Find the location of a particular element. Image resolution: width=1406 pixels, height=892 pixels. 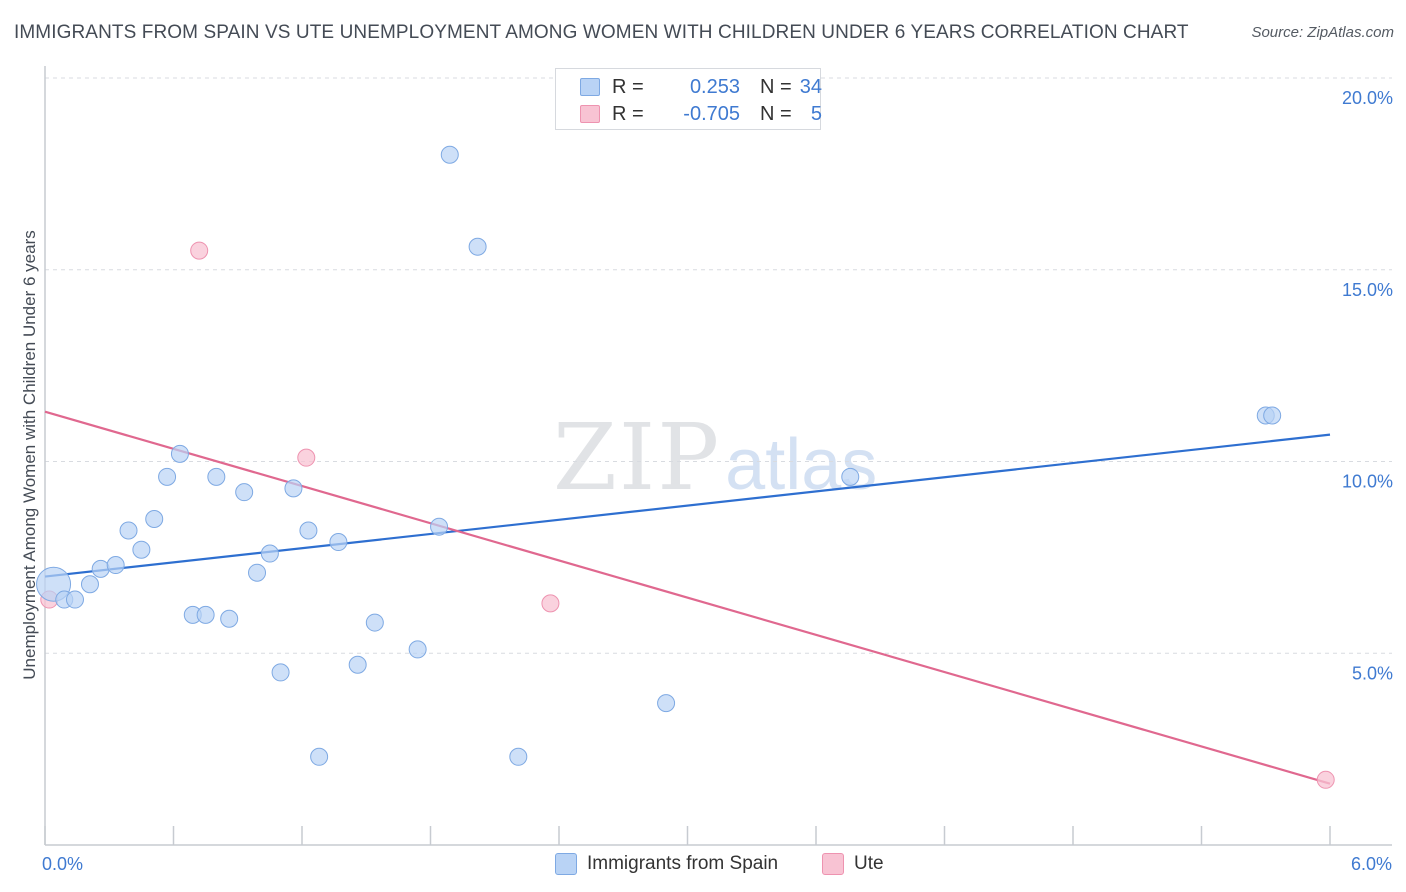

x-tick-label: 0.0% is located at coordinates (62, 864).